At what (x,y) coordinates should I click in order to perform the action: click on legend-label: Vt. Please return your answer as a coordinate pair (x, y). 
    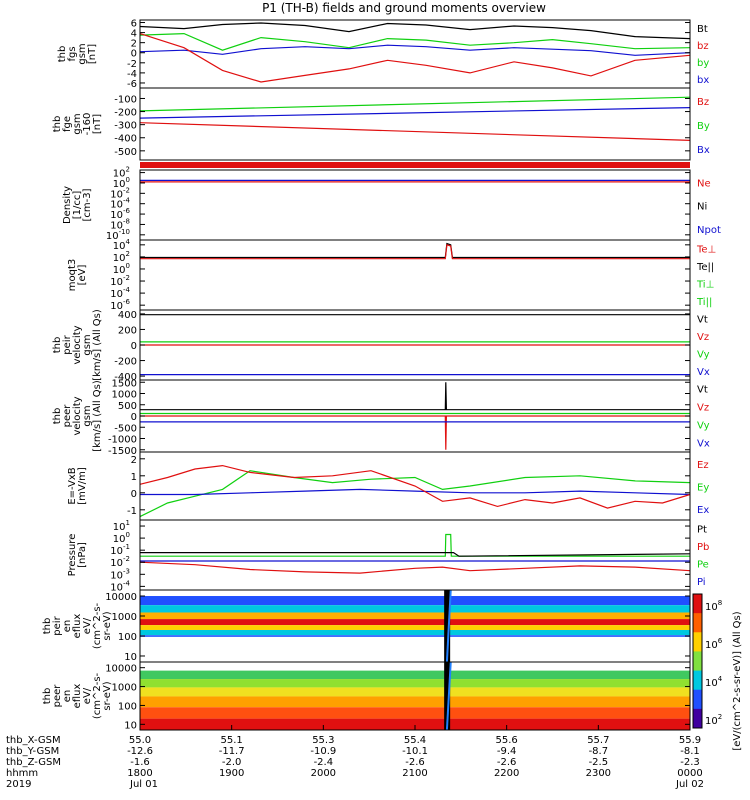
    Looking at the image, I should click on (702, 390).